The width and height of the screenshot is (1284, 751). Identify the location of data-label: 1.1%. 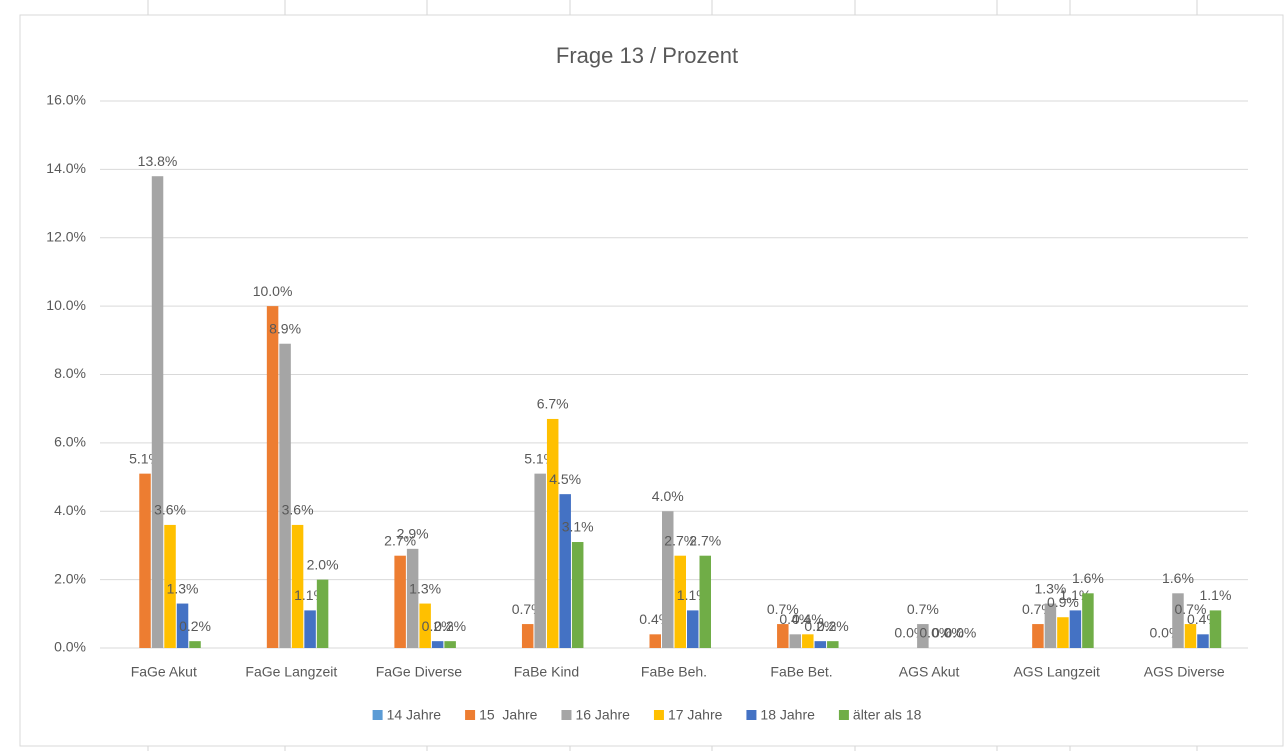
(1216, 595).